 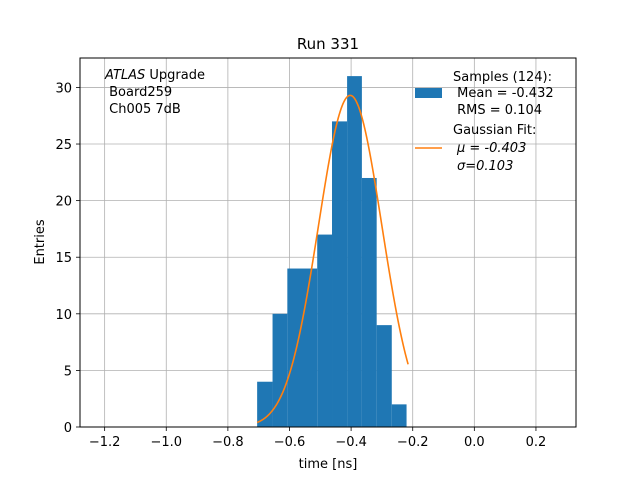 I want to click on legend-samples-mean: Mean = -0.432, so click(x=503, y=93).